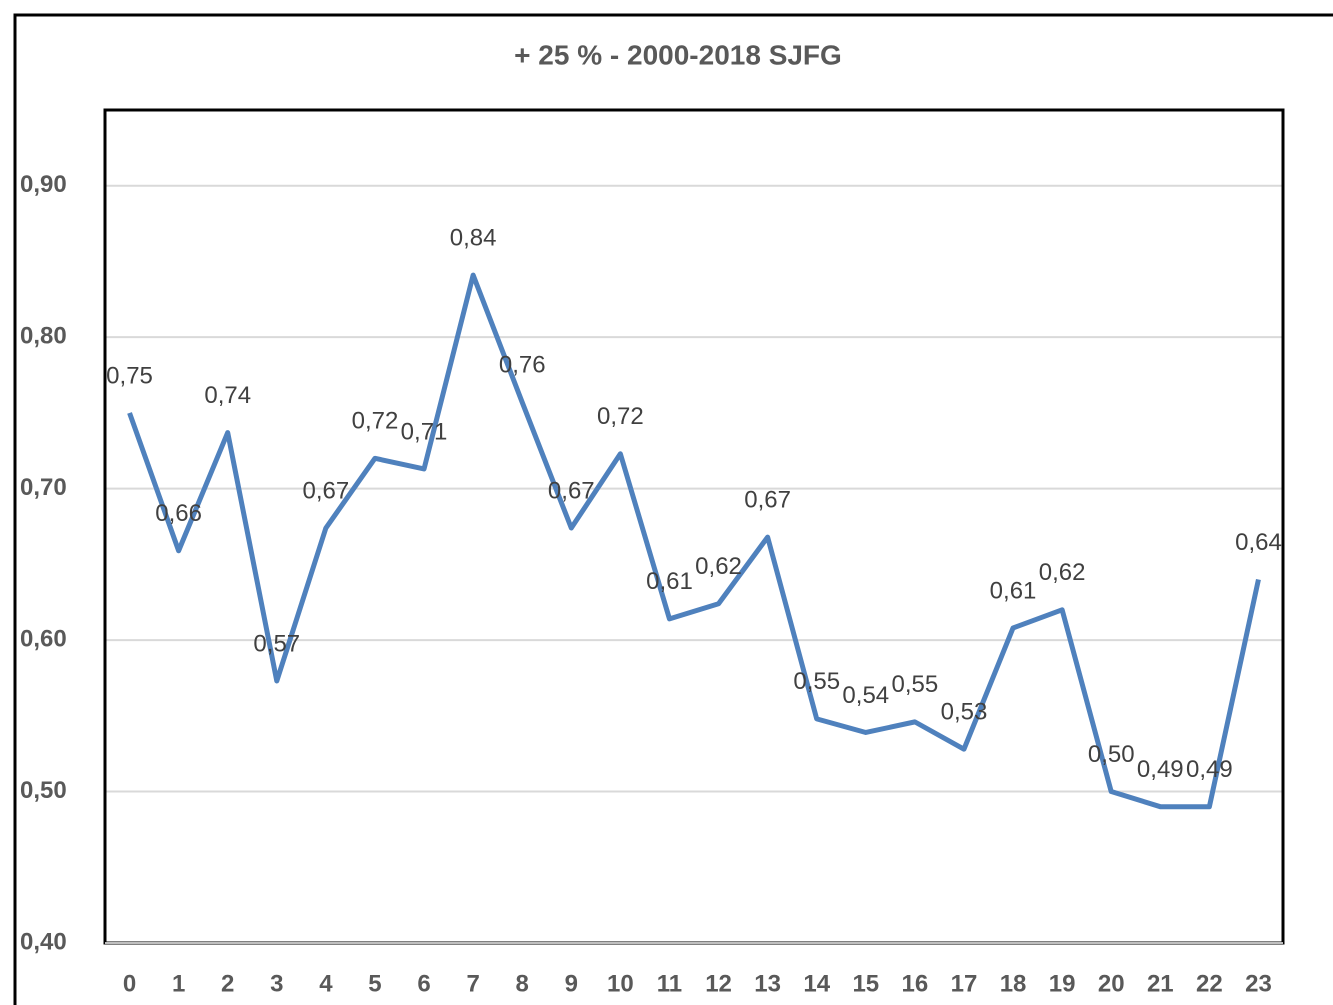  Describe the element at coordinates (227, 983) in the screenshot. I see `x-tick-label: 2` at that location.